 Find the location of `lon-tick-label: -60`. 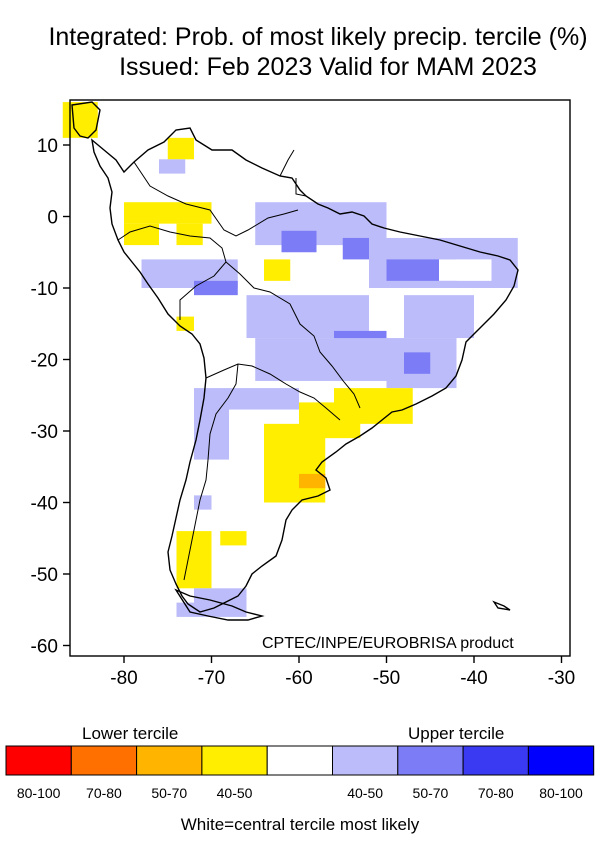

lon-tick-label: -60 is located at coordinates (298, 678).